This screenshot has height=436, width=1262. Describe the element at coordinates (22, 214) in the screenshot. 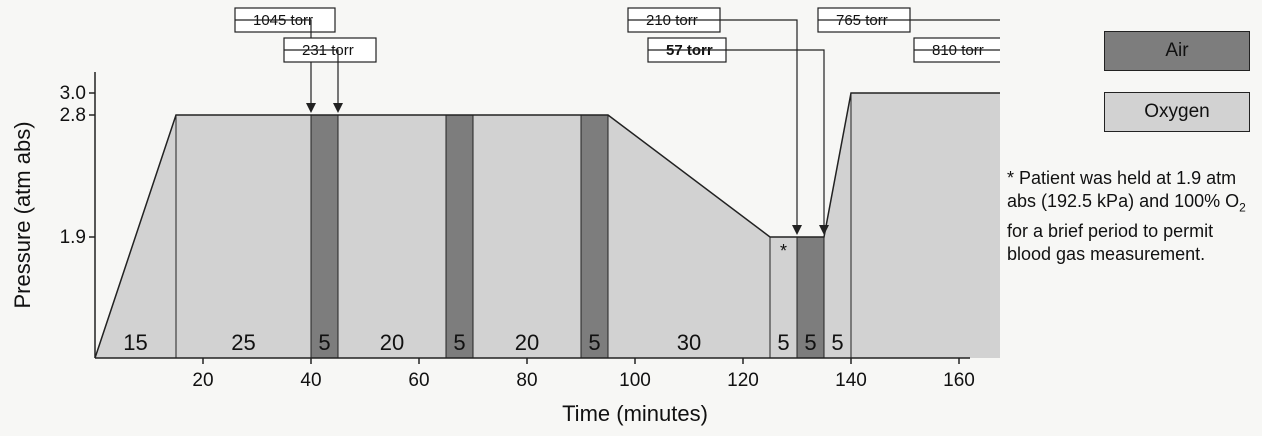

I see `y-axis-title: Pressure (atm abs)` at that location.